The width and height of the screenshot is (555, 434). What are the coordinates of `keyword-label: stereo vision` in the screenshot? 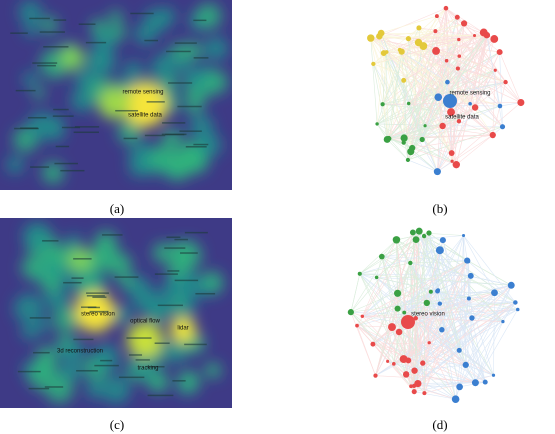 It's located at (98, 315).